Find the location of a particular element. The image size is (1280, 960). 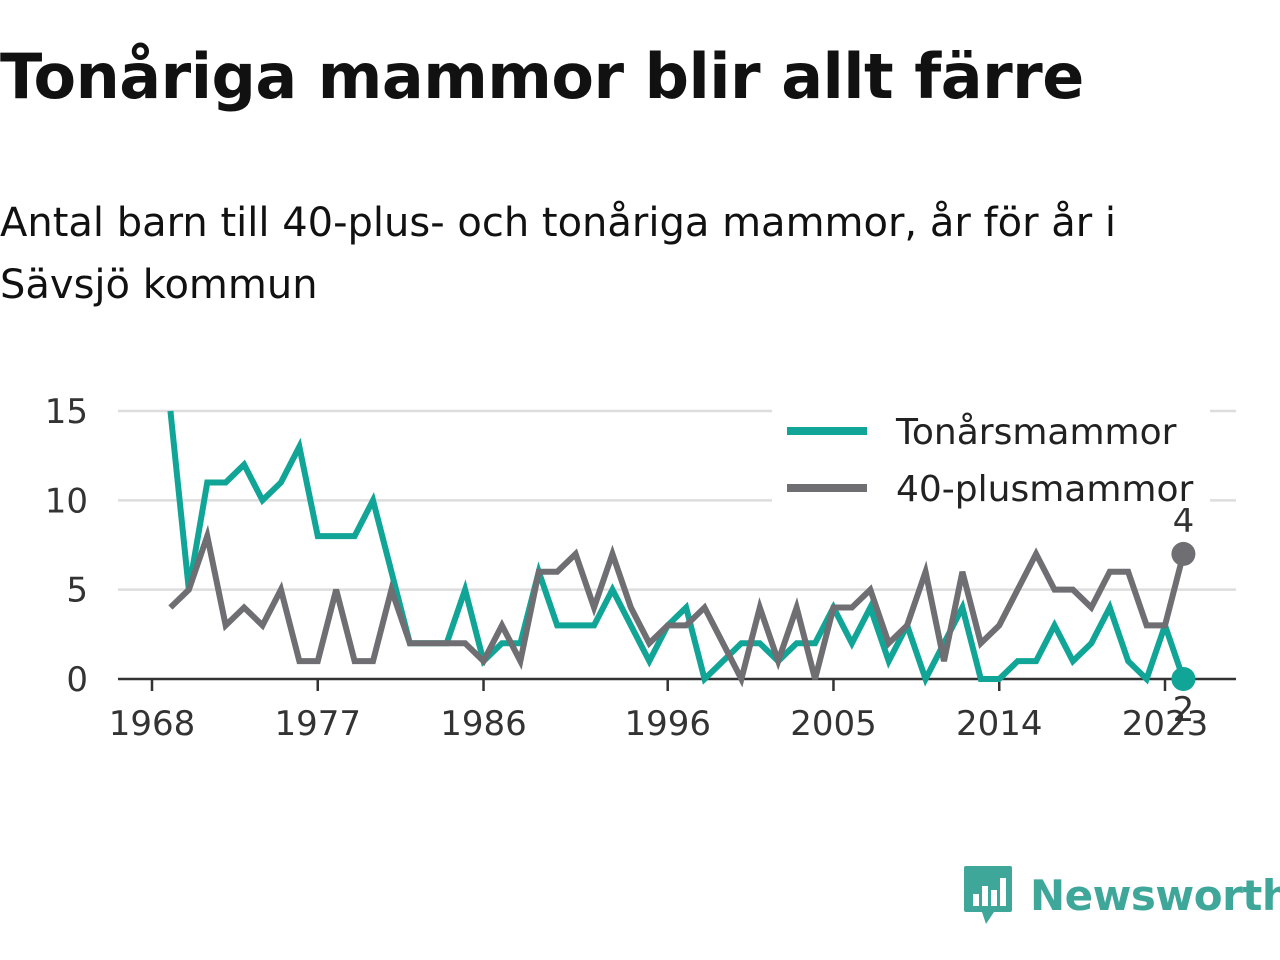

series-end-label: 4 is located at coordinates (1184, 521).